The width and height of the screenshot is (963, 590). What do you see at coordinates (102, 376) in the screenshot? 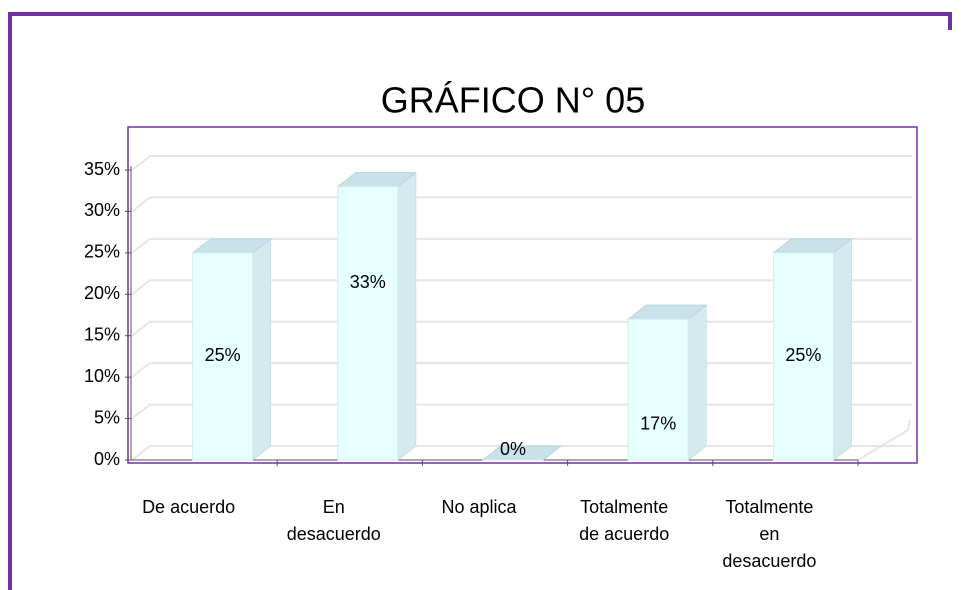
I see `y-tick-label: 10%` at bounding box center [102, 376].